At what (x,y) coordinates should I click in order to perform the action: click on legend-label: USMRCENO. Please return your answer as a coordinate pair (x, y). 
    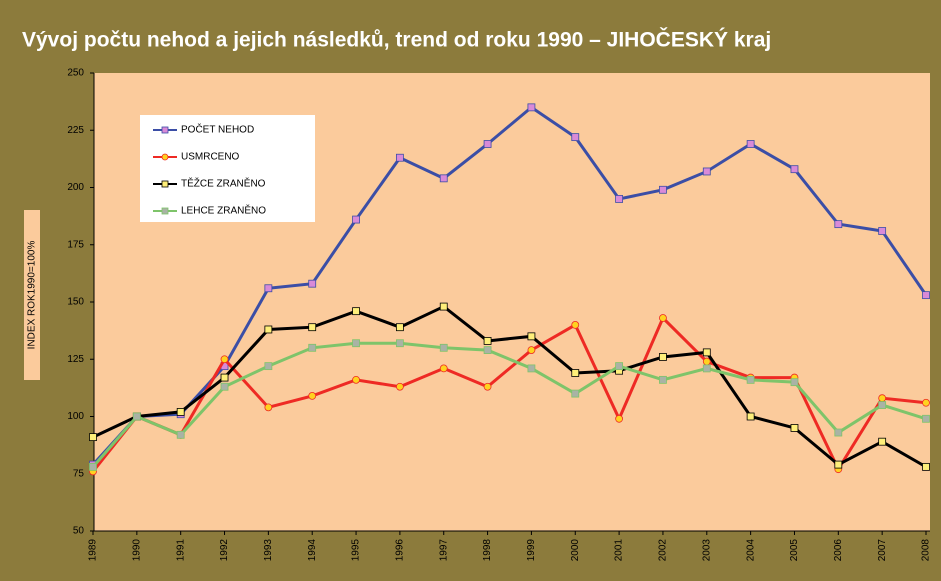
    Looking at the image, I should click on (210, 157).